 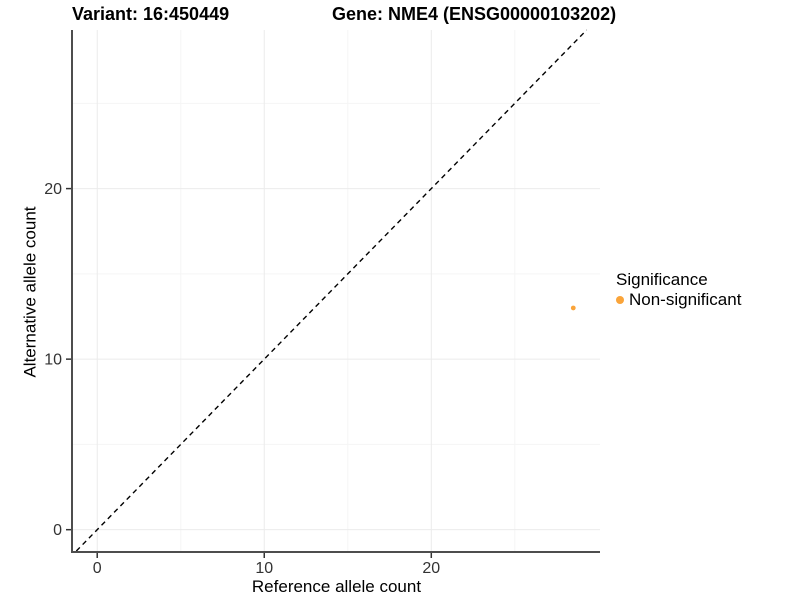 What do you see at coordinates (336, 586) in the screenshot?
I see `x-axis-title: Reference allele count` at bounding box center [336, 586].